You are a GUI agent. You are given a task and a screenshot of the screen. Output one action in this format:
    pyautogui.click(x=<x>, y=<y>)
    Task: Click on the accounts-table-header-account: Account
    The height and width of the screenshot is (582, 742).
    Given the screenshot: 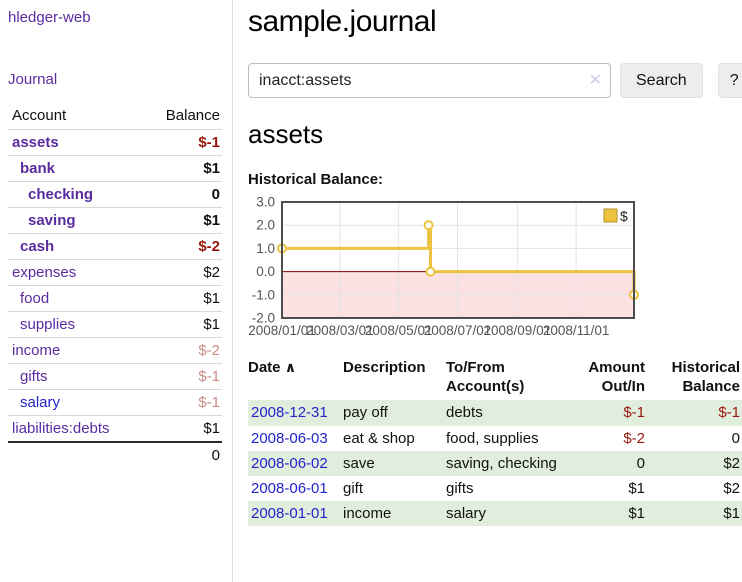 What is the action you would take?
    pyautogui.click(x=39, y=115)
    